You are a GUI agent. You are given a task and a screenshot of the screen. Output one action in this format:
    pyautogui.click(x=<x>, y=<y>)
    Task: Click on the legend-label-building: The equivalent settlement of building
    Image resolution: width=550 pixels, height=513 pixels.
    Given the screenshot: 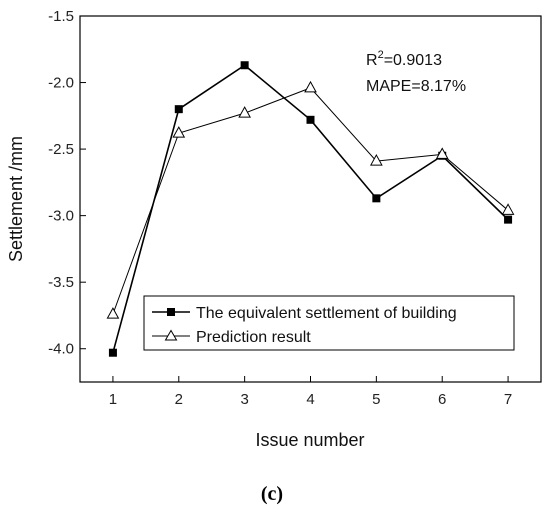 What is the action you would take?
    pyautogui.click(x=326, y=313)
    